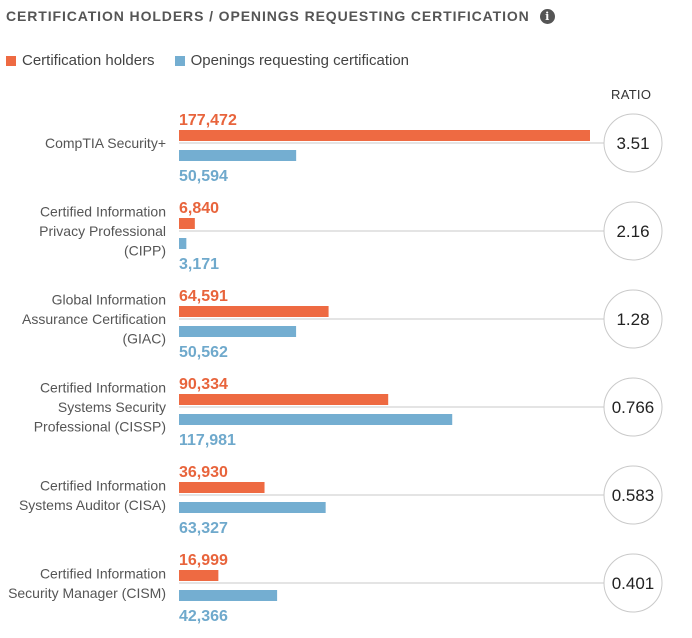 The height and width of the screenshot is (638, 692). Describe the element at coordinates (207, 440) in the screenshot. I see `value-label-openings: 117,981` at that location.